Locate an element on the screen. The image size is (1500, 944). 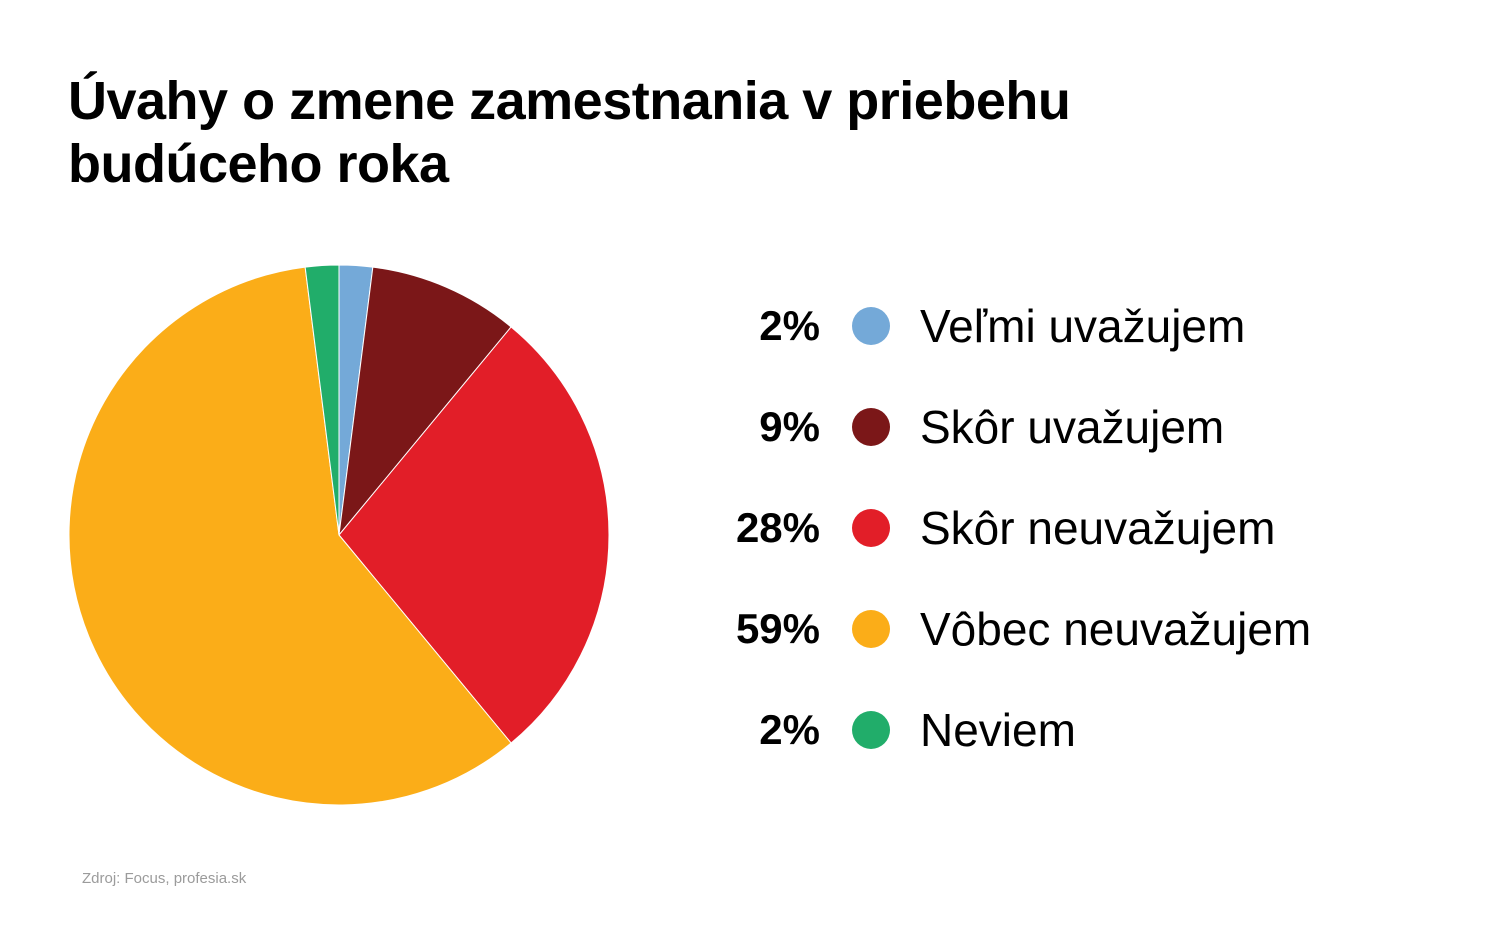
legend-item-5: 2% Neviem is located at coordinates (1070, 730).